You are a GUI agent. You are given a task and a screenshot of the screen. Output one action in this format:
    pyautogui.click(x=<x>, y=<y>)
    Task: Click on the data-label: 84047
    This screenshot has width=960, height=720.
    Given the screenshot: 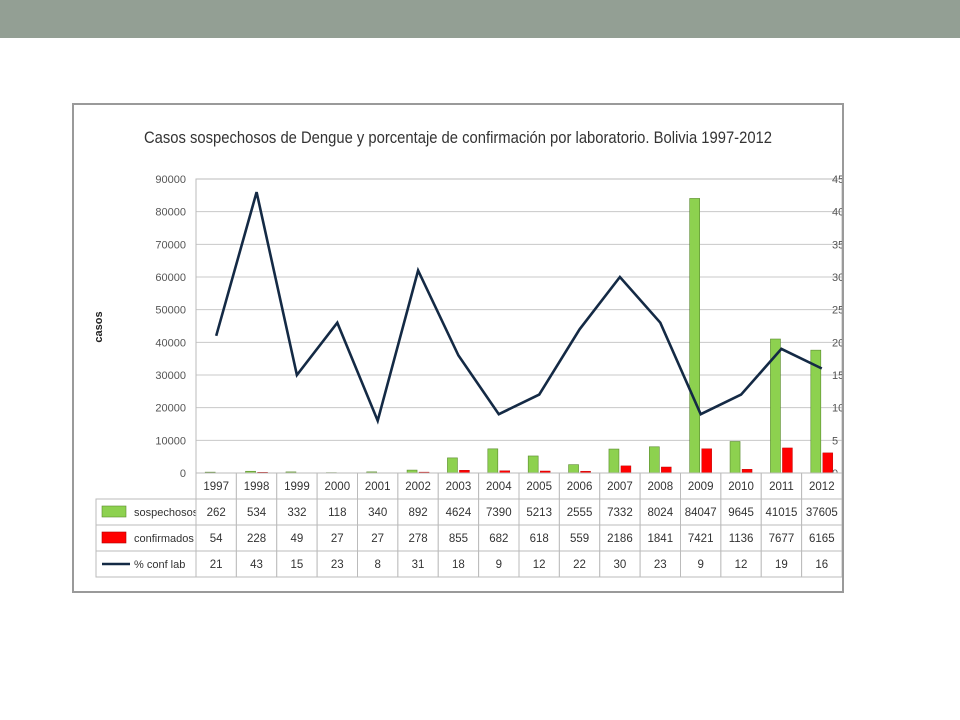 What is the action you would take?
    pyautogui.click(x=701, y=513)
    